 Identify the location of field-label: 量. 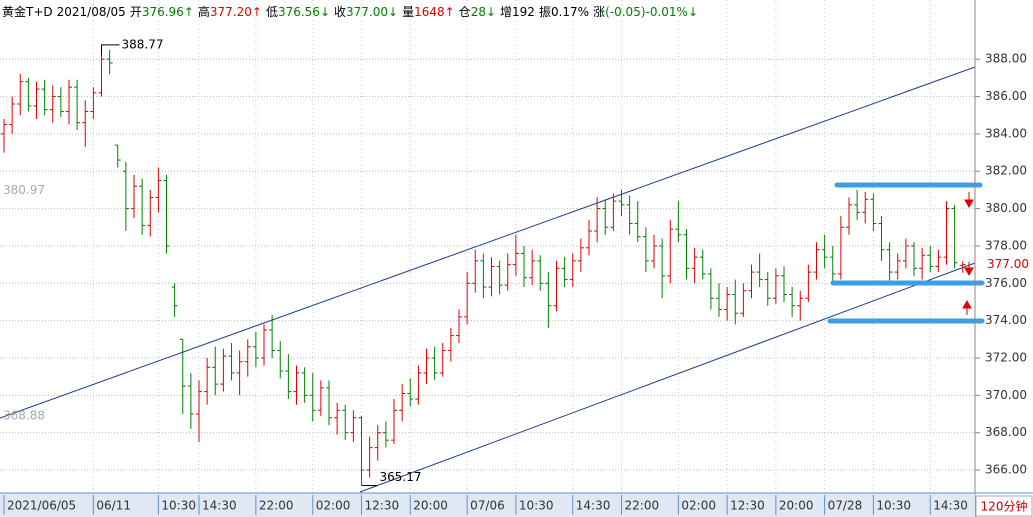
(408, 12).